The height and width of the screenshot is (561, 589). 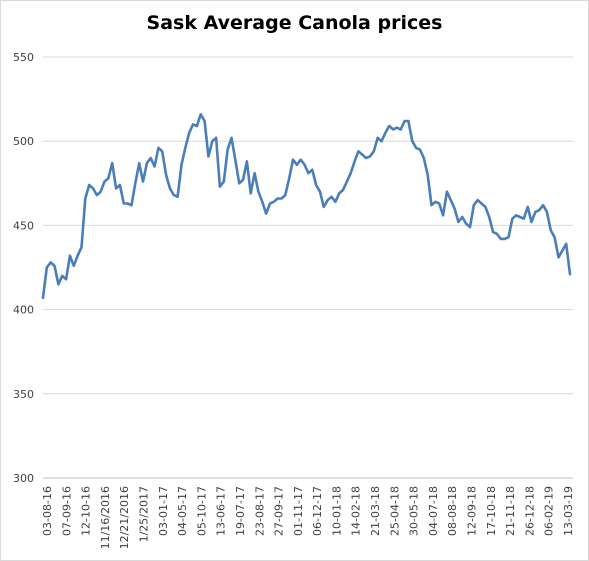 I want to click on x-tick-label: 23-08-17, so click(x=259, y=511).